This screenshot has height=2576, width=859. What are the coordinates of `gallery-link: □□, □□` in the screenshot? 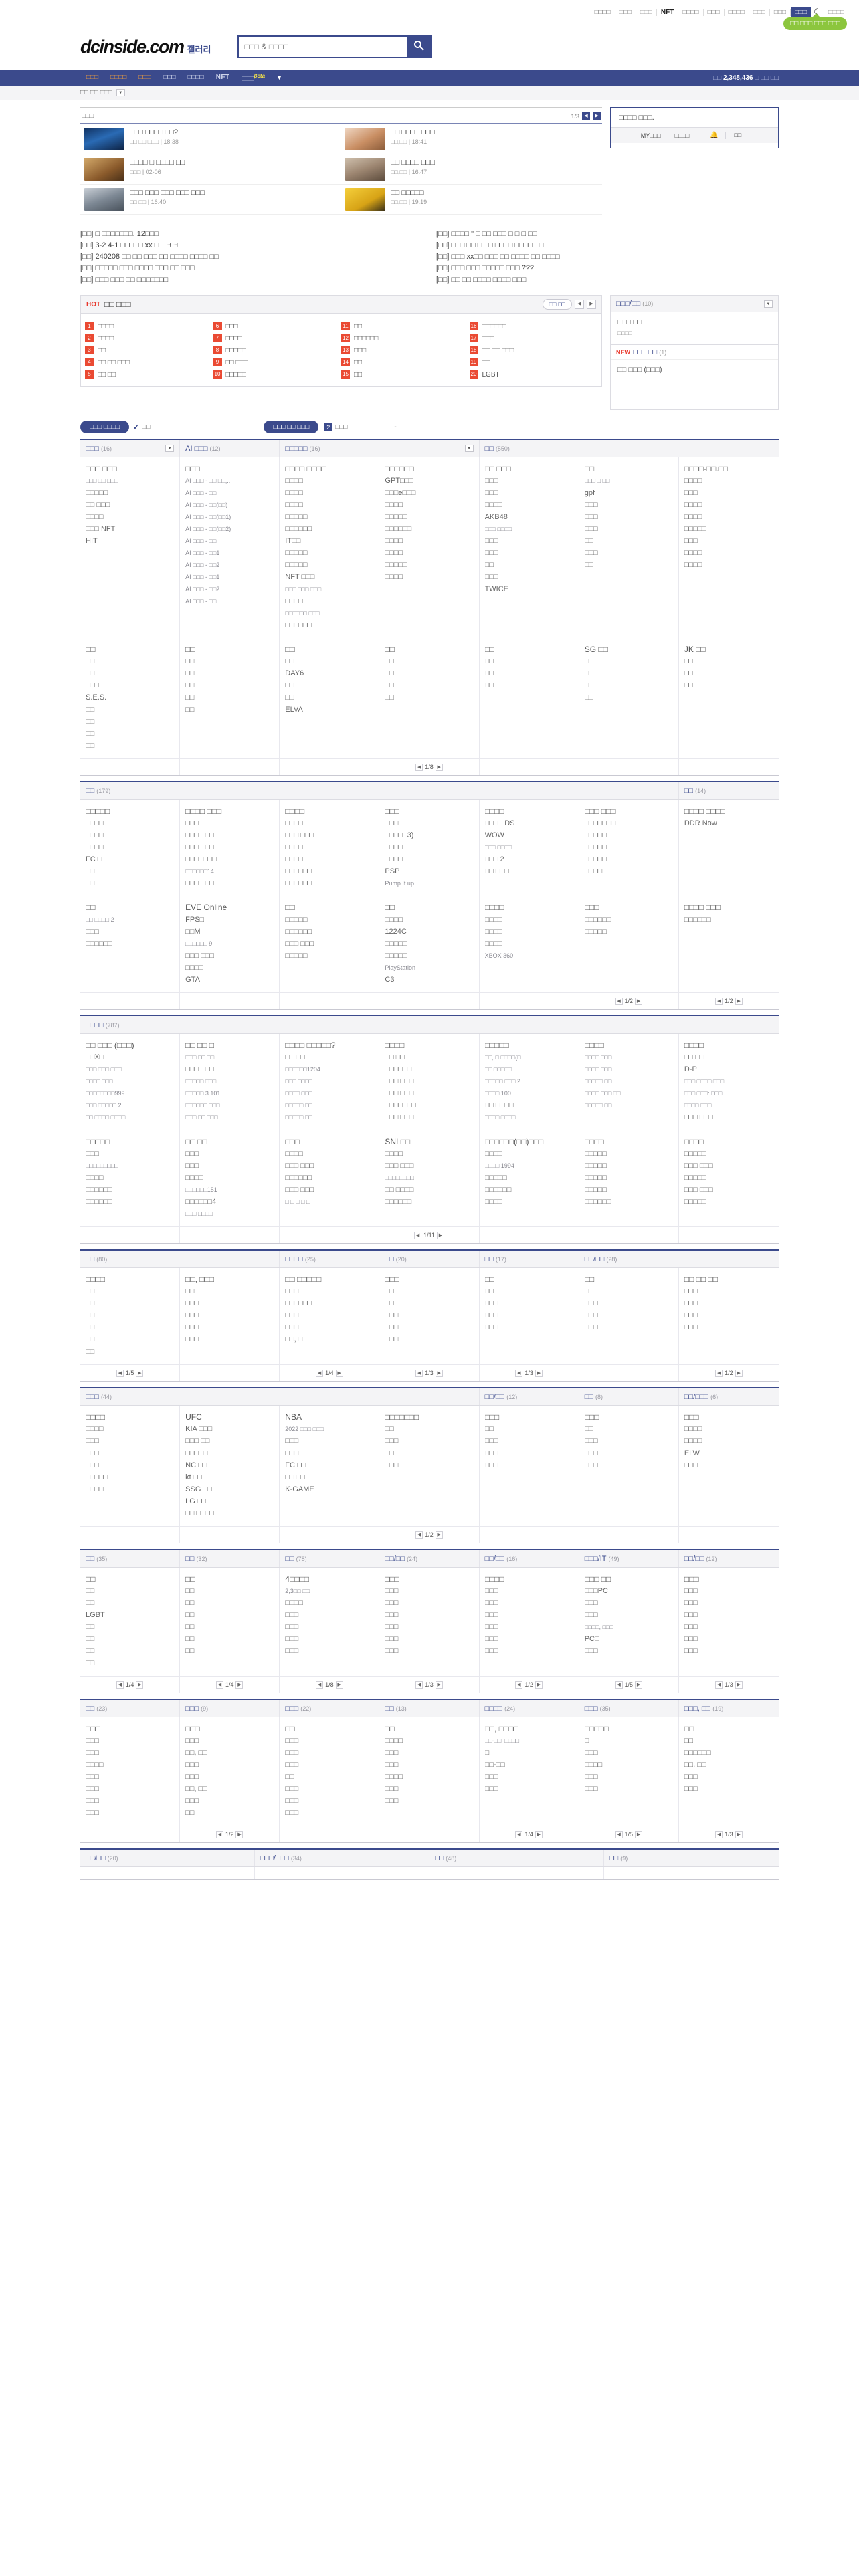 It's located at (196, 1753).